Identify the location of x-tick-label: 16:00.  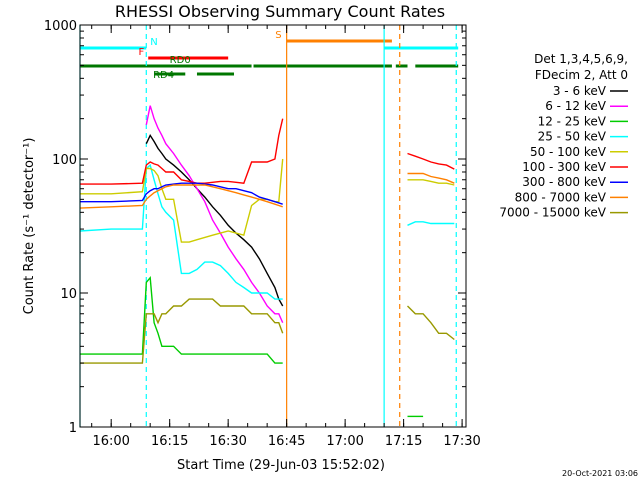
(110, 441).